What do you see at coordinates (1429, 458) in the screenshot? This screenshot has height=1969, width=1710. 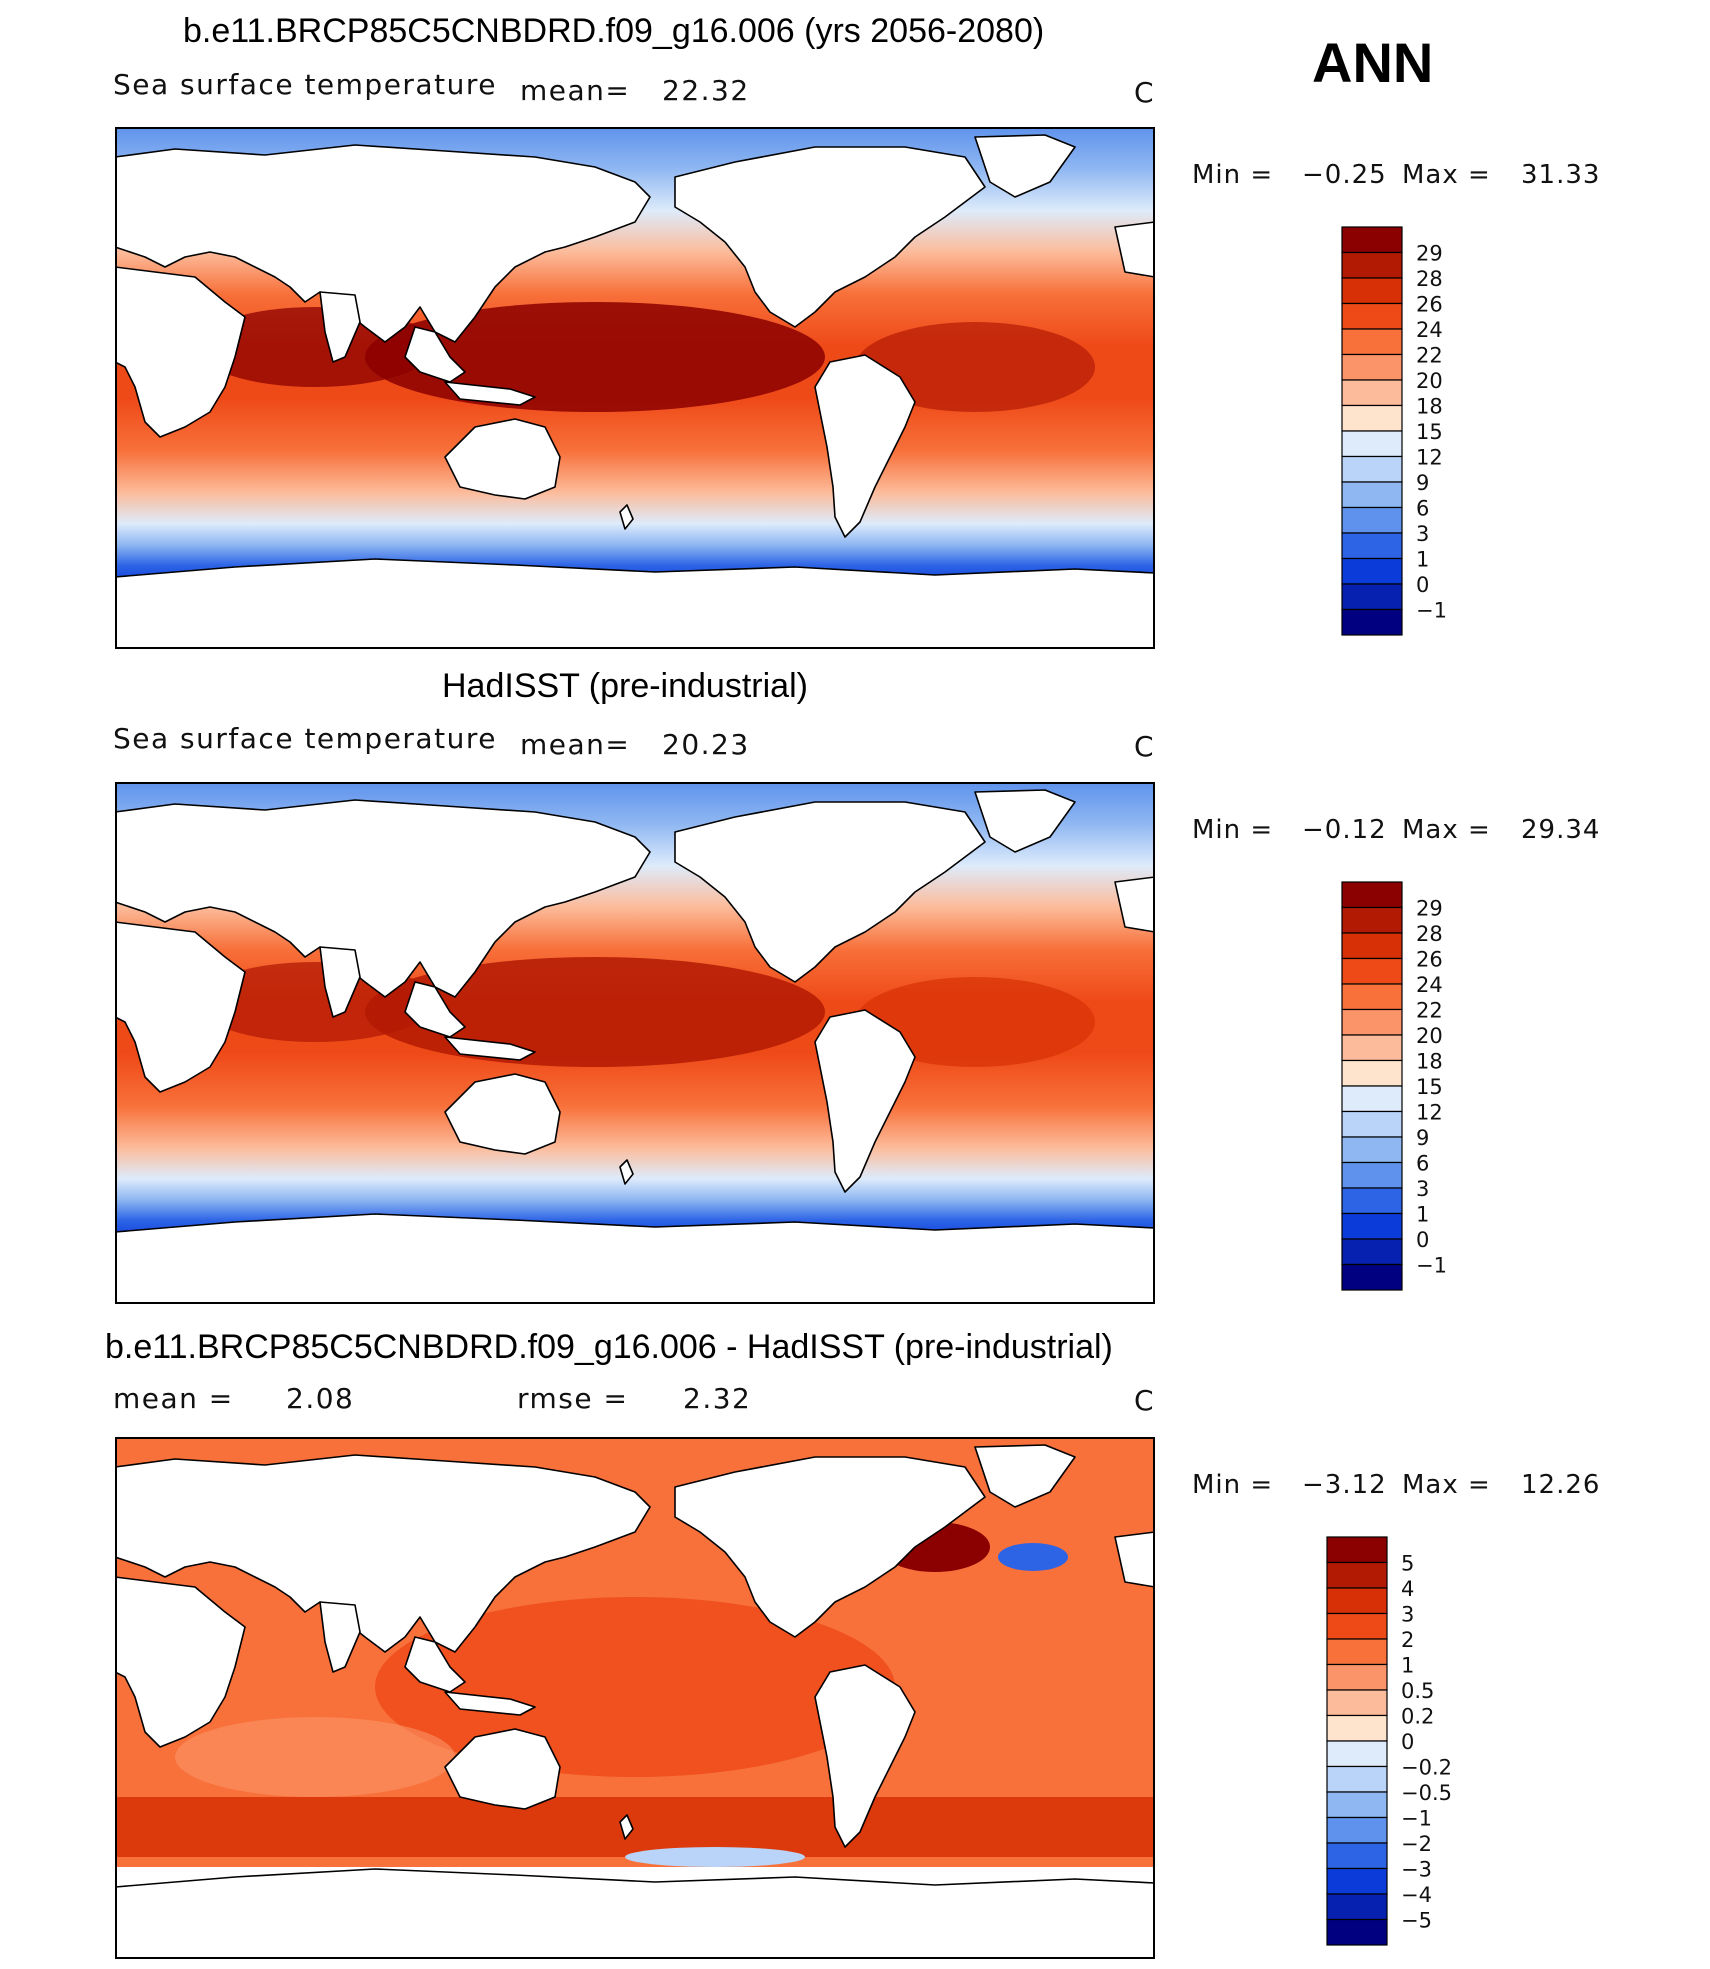 I see `panel1-colorbar-tick-label: 12` at bounding box center [1429, 458].